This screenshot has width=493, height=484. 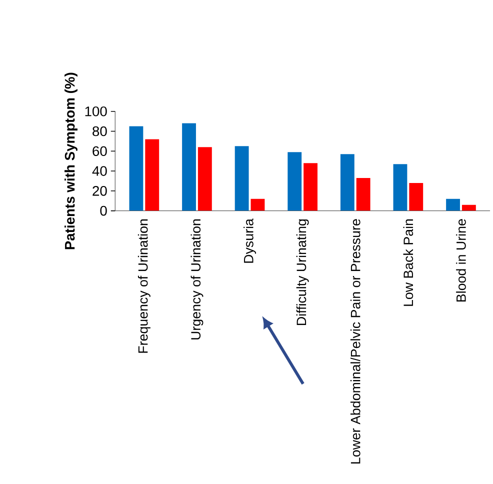 What do you see at coordinates (408, 262) in the screenshot?
I see `x-tick-label: Low Back Pain` at bounding box center [408, 262].